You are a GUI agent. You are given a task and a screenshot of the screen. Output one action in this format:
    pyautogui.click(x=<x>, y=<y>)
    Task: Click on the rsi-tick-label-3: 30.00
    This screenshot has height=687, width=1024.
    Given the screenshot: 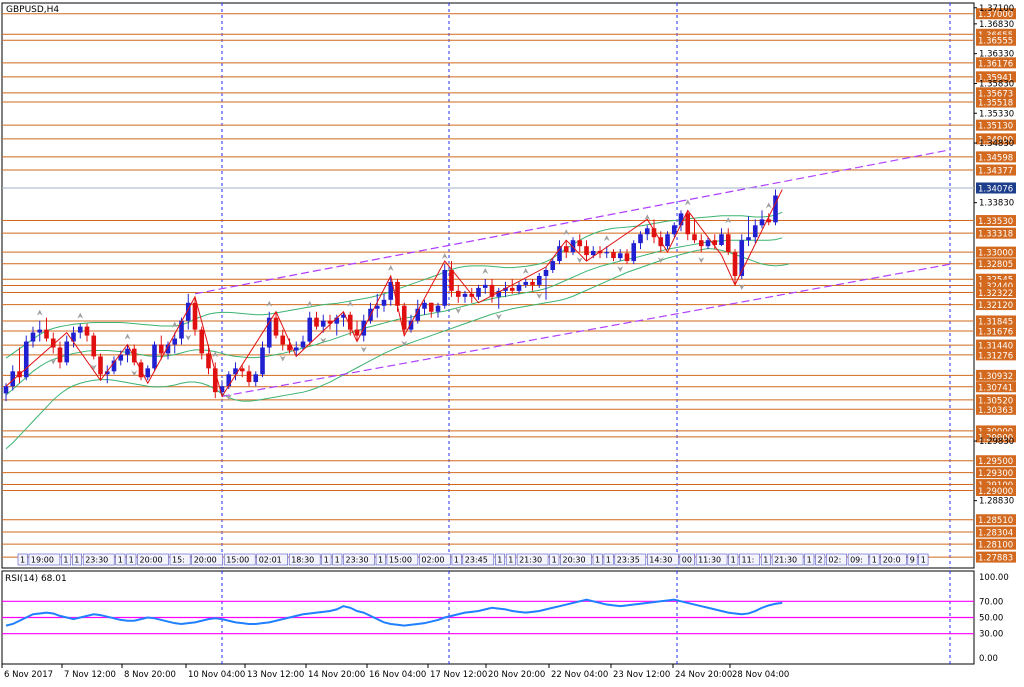 What is the action you would take?
    pyautogui.click(x=991, y=635)
    